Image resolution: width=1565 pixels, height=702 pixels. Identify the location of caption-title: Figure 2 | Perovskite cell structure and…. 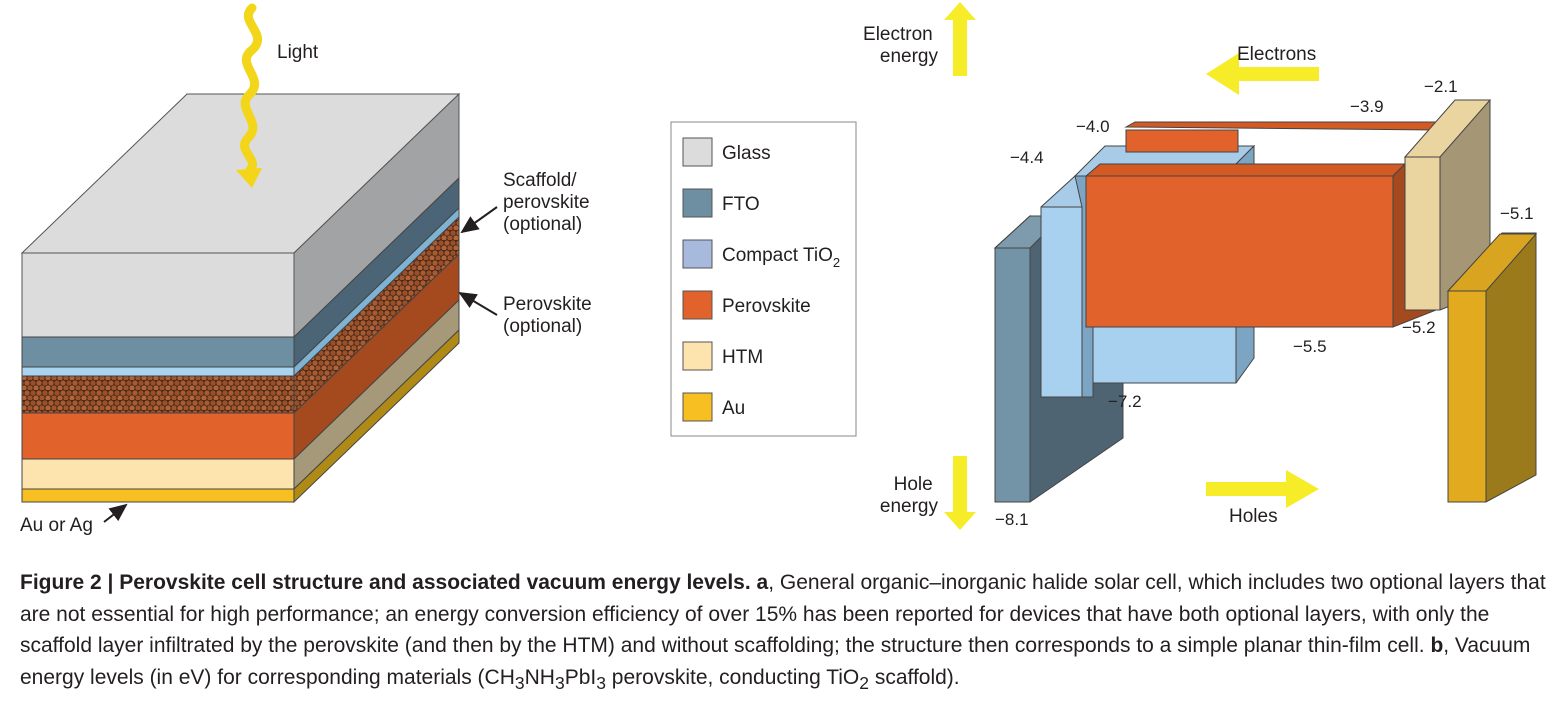
(385, 582).